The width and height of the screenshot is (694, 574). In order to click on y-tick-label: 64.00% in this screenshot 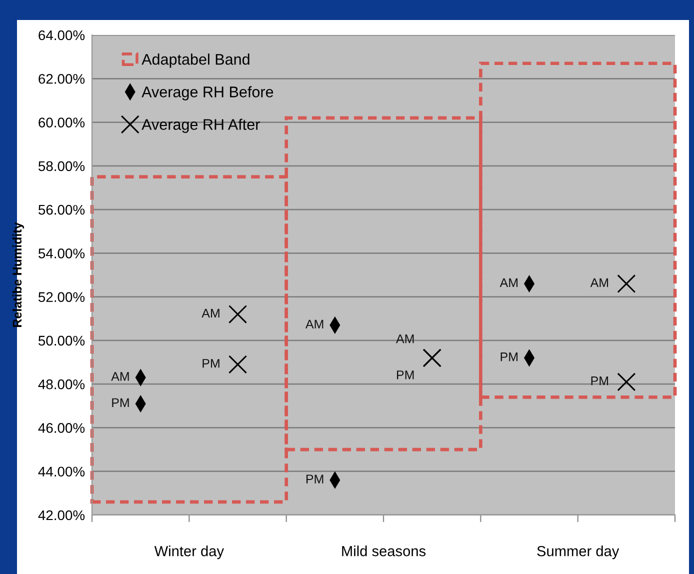, I will do `click(61, 35)`.